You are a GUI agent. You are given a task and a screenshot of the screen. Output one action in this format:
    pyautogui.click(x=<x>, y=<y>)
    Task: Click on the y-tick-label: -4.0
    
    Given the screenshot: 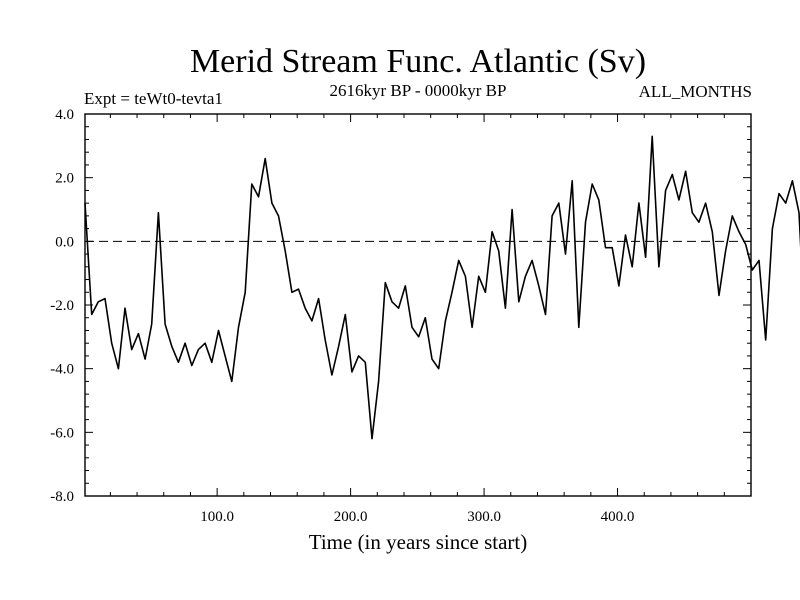 What is the action you would take?
    pyautogui.click(x=62, y=370)
    